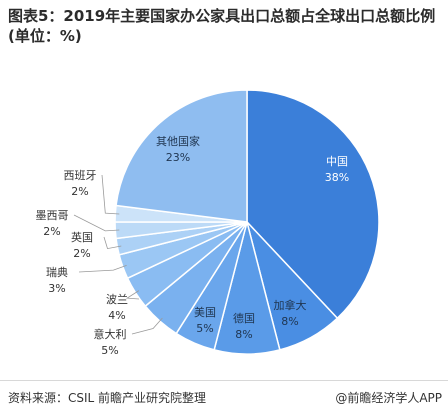  Describe the element at coordinates (290, 305) in the screenshot. I see `slice-label-1: 加拿大` at that location.